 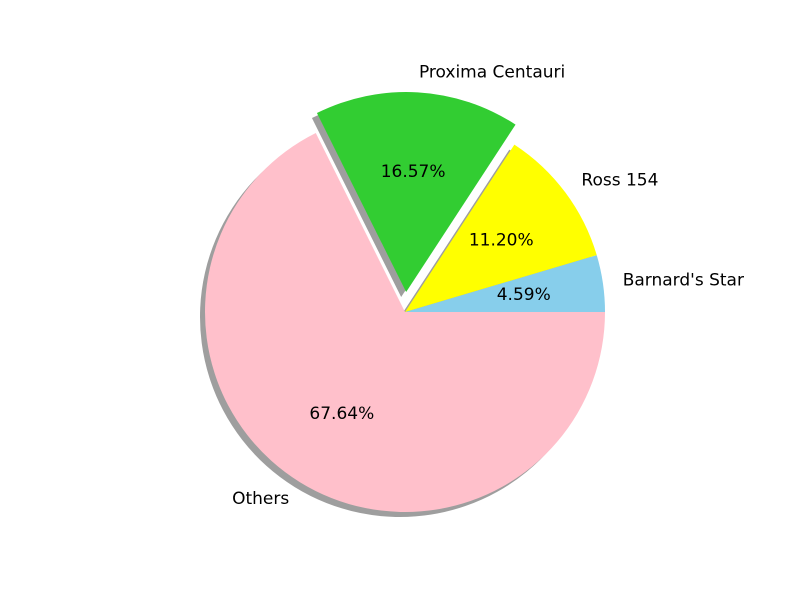 What do you see at coordinates (524, 295) in the screenshot?
I see `slice-percent-barnard-s-star: 4.59%` at bounding box center [524, 295].